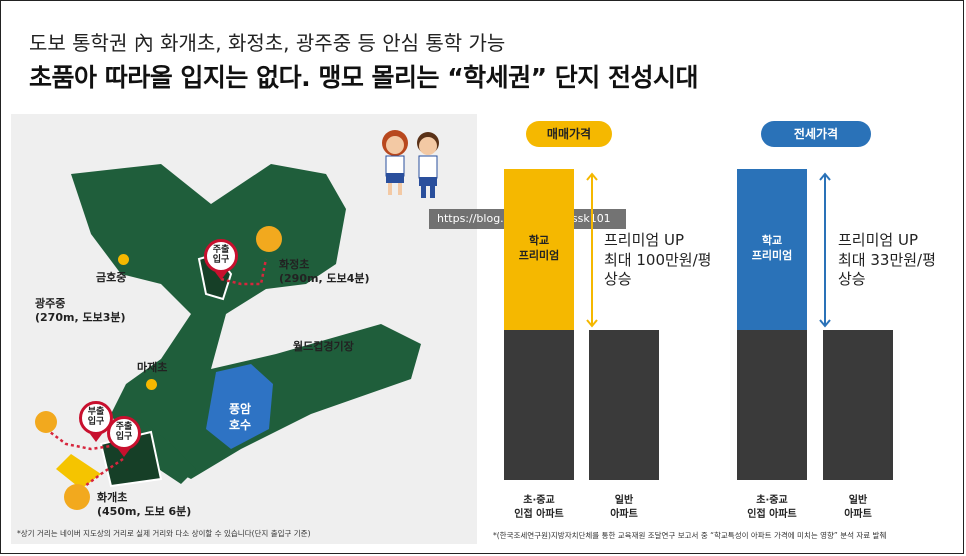 This screenshot has width=966, height=556. What do you see at coordinates (80, 317) in the screenshot?
I see `gwangju-distance: (270m, 도보3분)` at bounding box center [80, 317].